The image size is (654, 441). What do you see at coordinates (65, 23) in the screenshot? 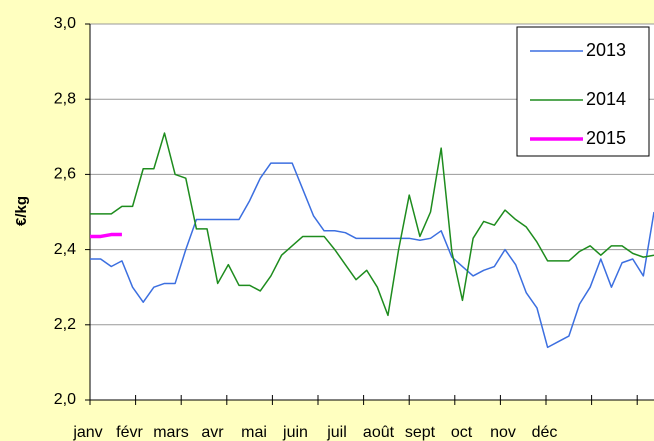
I see `y-tick-label: 3,0` at bounding box center [65, 23].